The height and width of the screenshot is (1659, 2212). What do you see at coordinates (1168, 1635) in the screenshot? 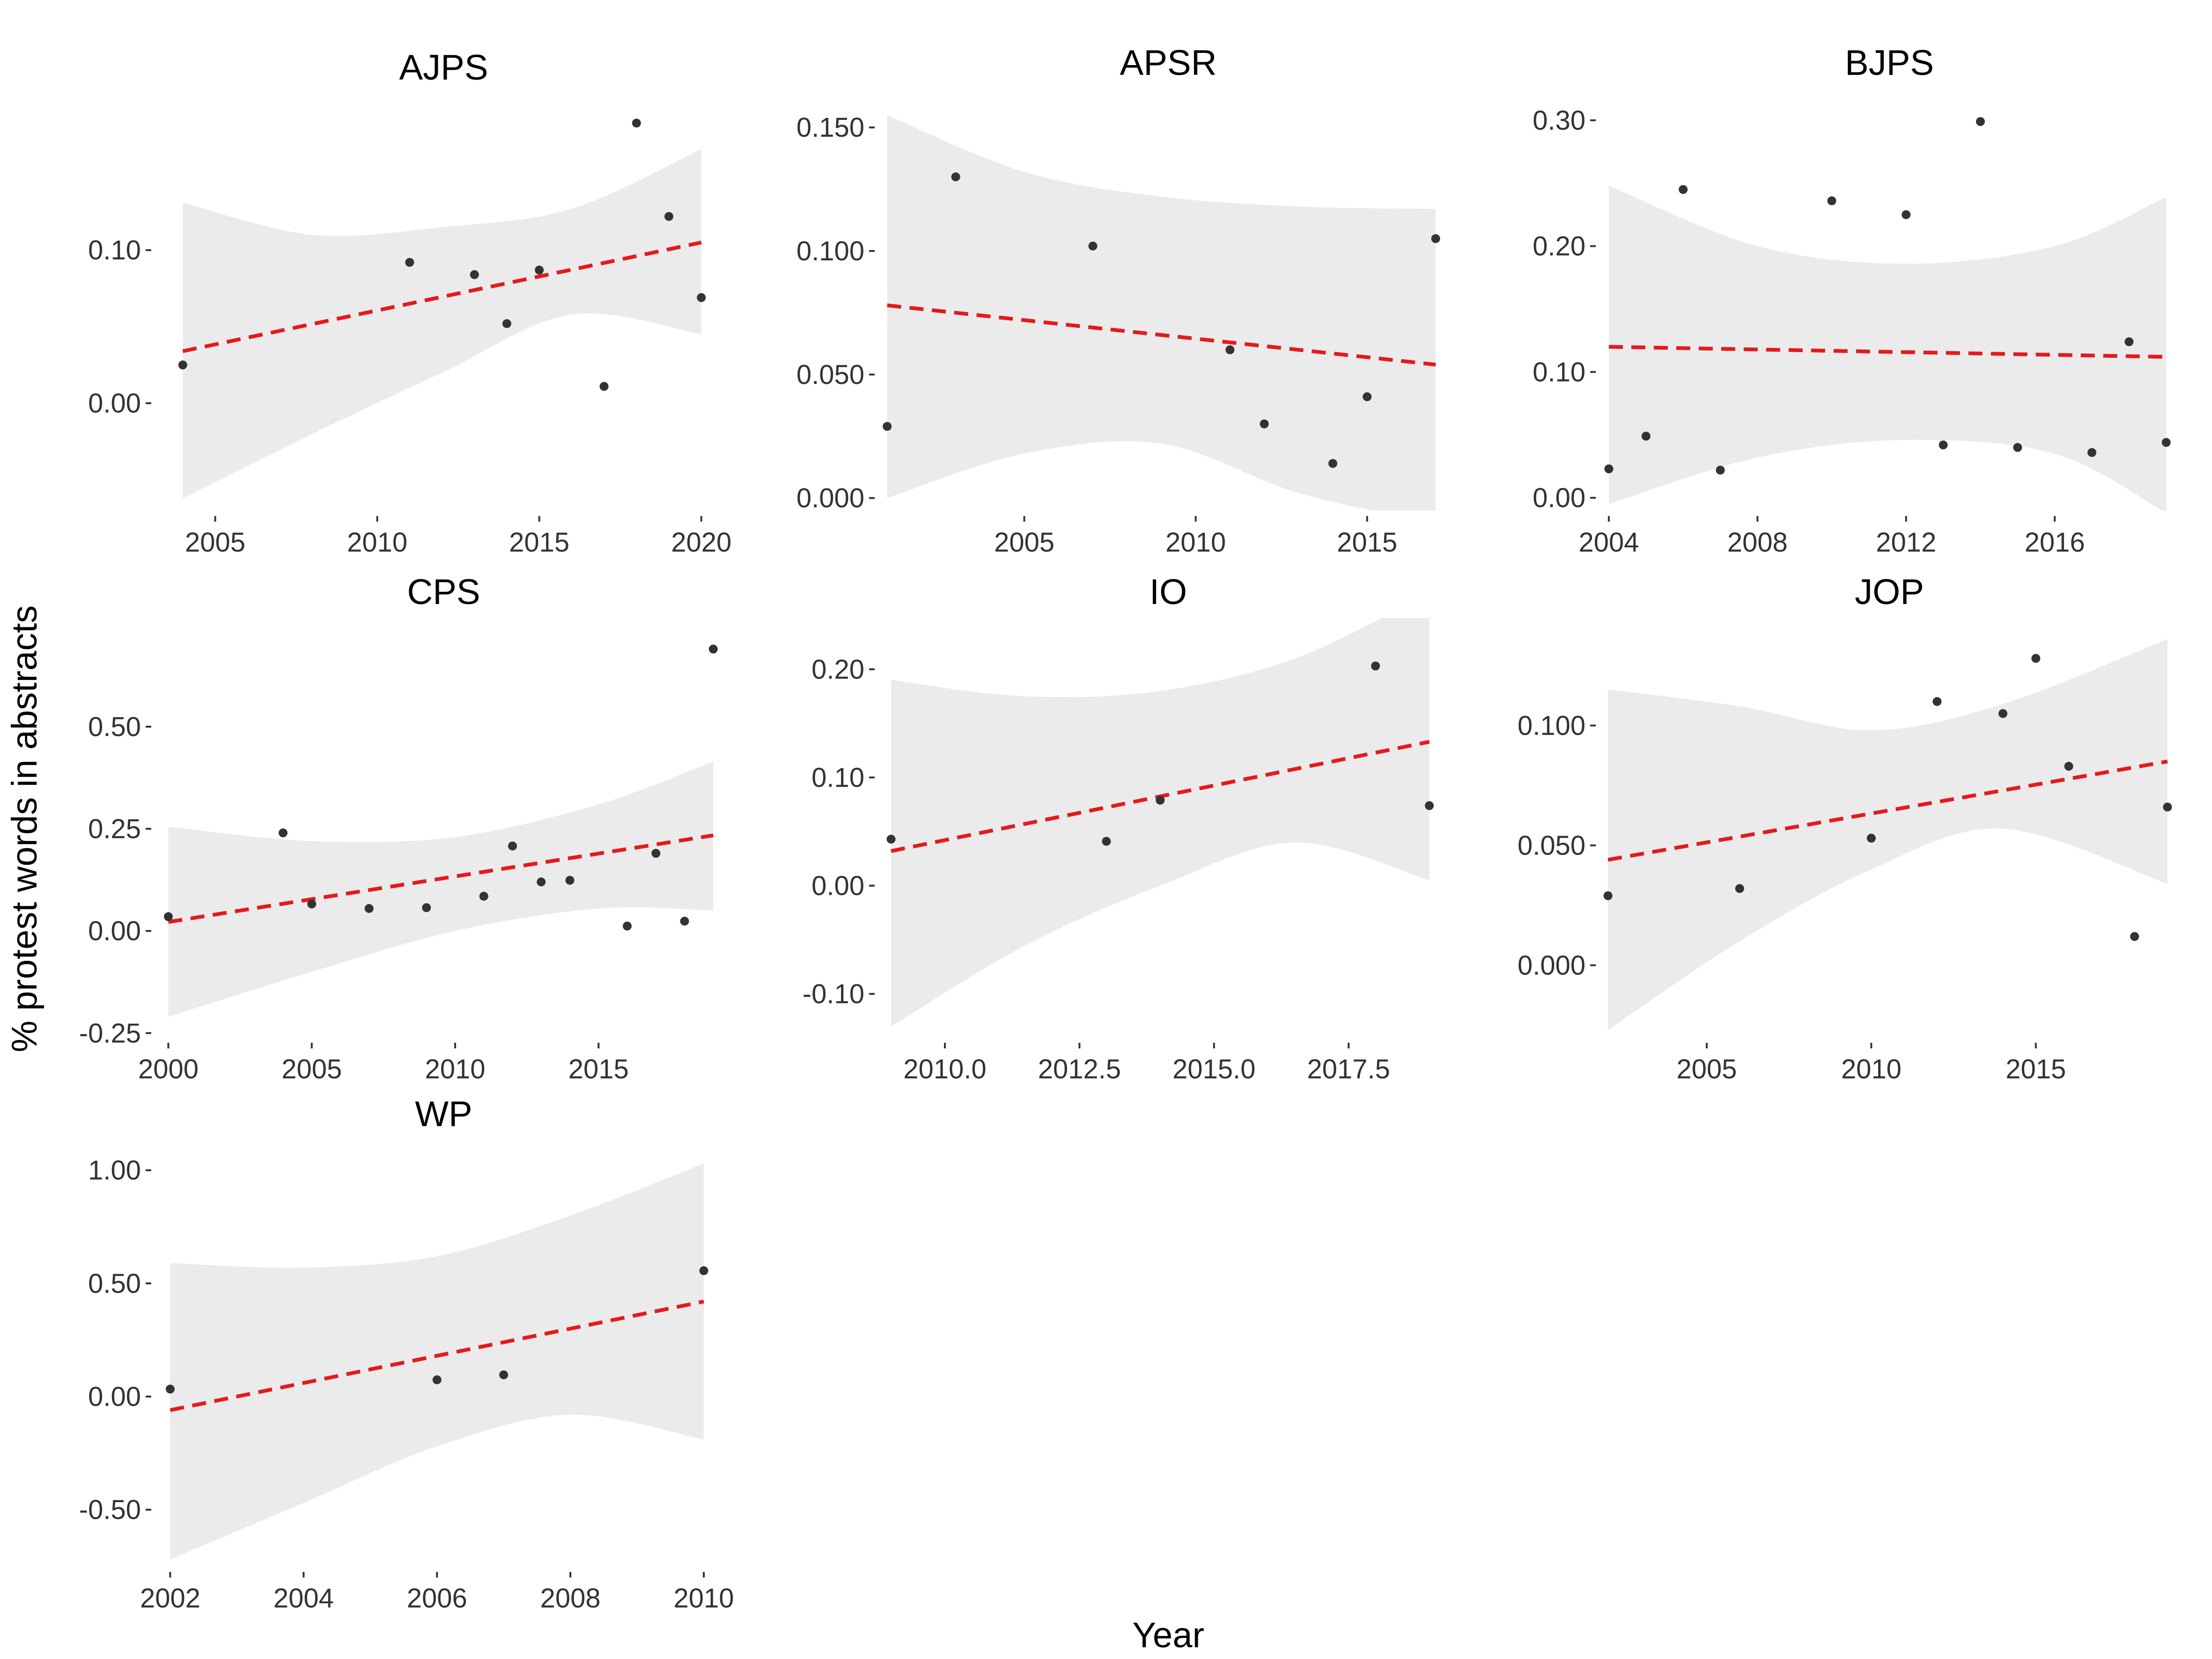
I see `x-axis-title: Year` at bounding box center [1168, 1635].